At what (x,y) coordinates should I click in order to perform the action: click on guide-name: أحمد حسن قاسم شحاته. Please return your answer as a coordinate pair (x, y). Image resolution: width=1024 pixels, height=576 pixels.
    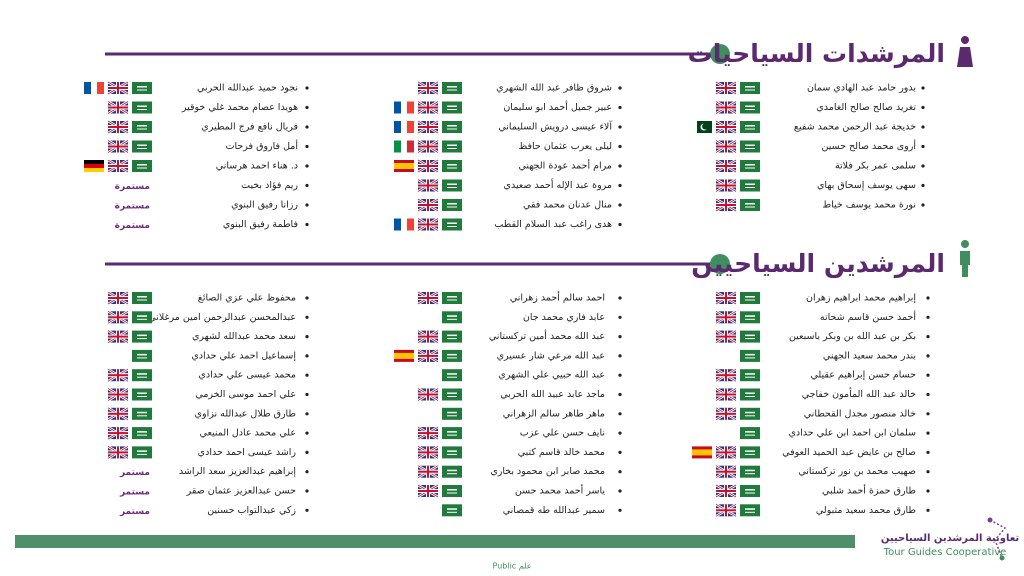
    Looking at the image, I should click on (868, 316).